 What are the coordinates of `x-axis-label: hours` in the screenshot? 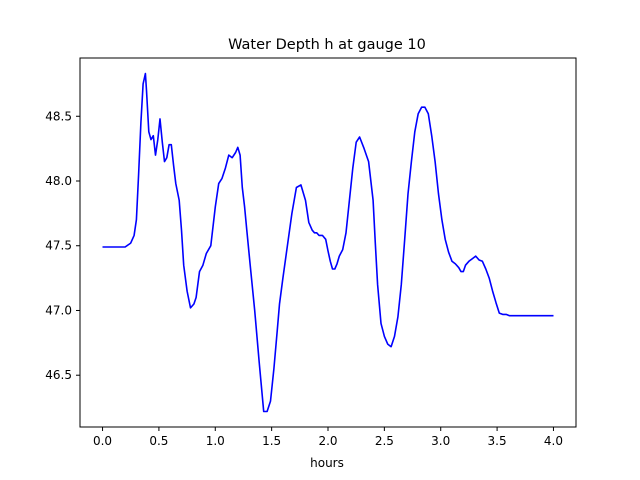 It's located at (327, 463).